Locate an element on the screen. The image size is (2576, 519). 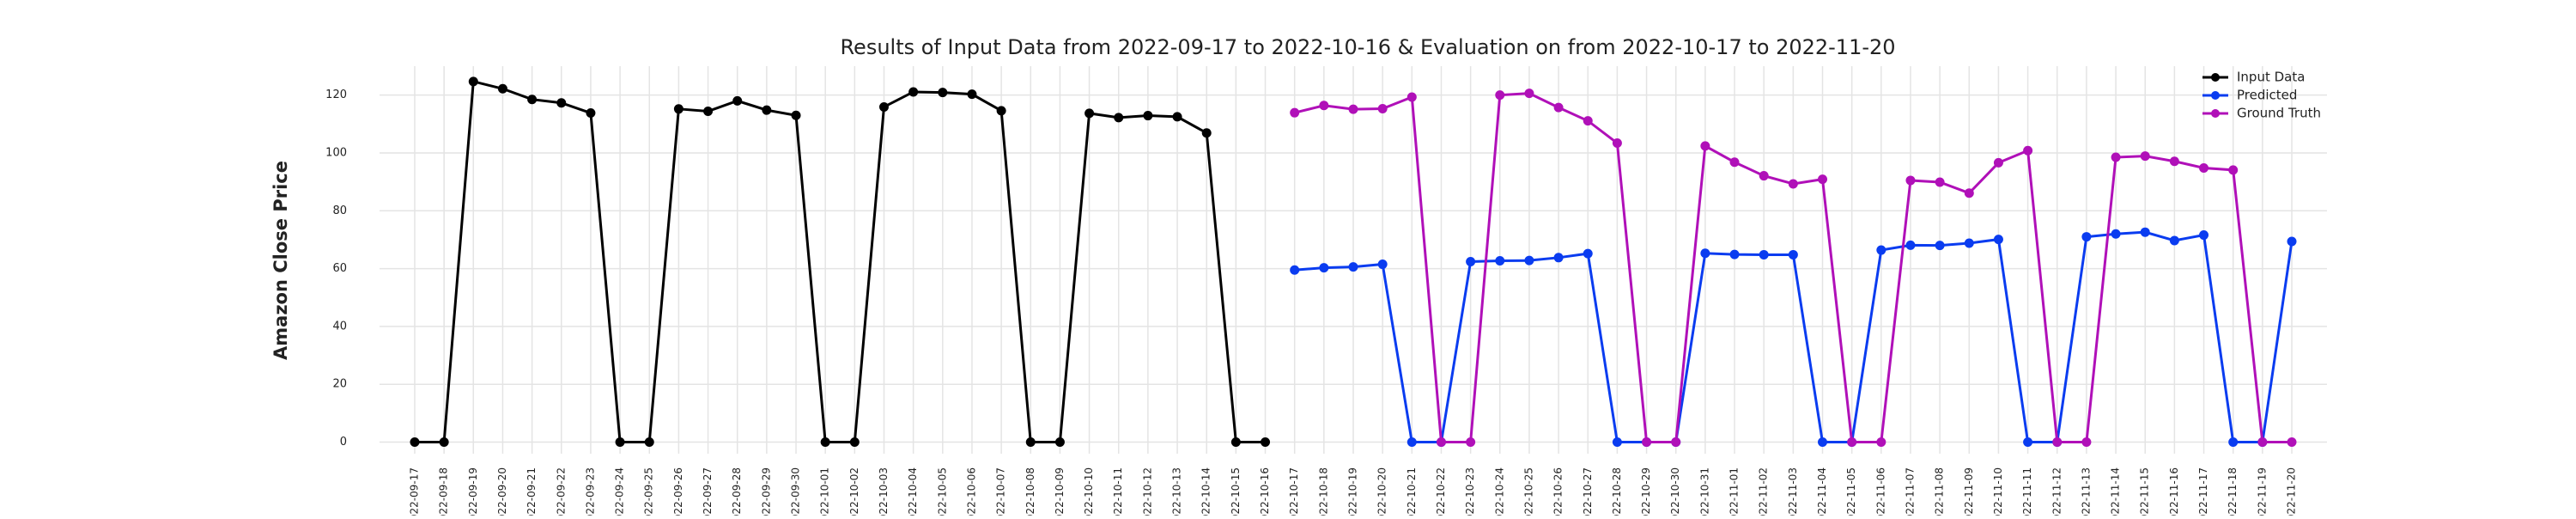
x-tick-label: 2022-10-27 is located at coordinates (1588, 491).